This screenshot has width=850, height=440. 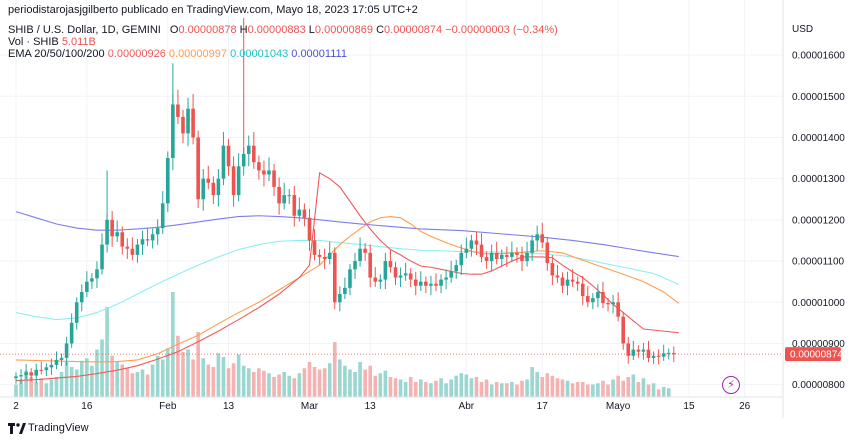 What do you see at coordinates (818, 344) in the screenshot?
I see `y-tick-label: 0.00000900` at bounding box center [818, 344].